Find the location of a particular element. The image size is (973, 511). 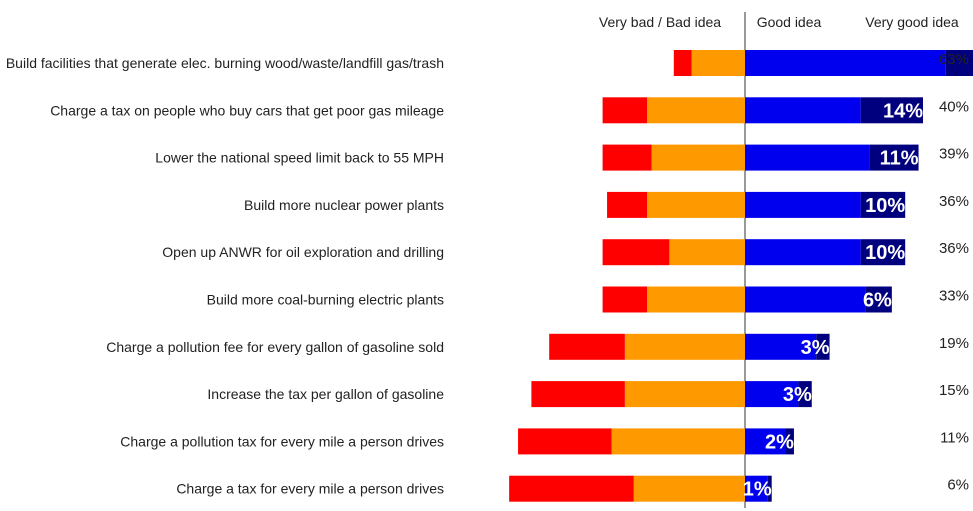

very-good-label: 2% is located at coordinates (779, 442).